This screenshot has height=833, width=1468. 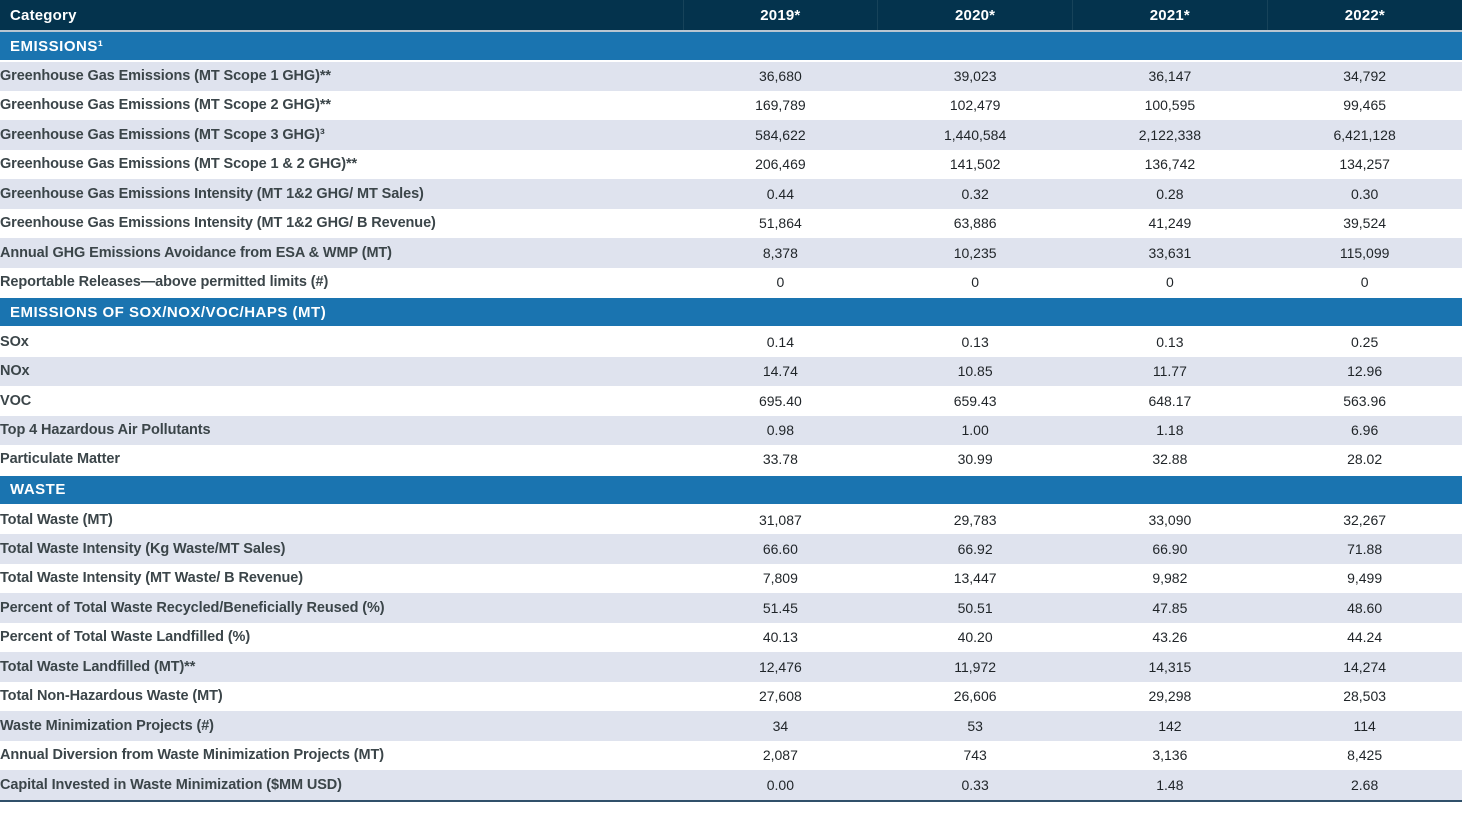 I want to click on table-row: NOx 14.74 10.85 11.77 12.96, so click(x=731, y=371).